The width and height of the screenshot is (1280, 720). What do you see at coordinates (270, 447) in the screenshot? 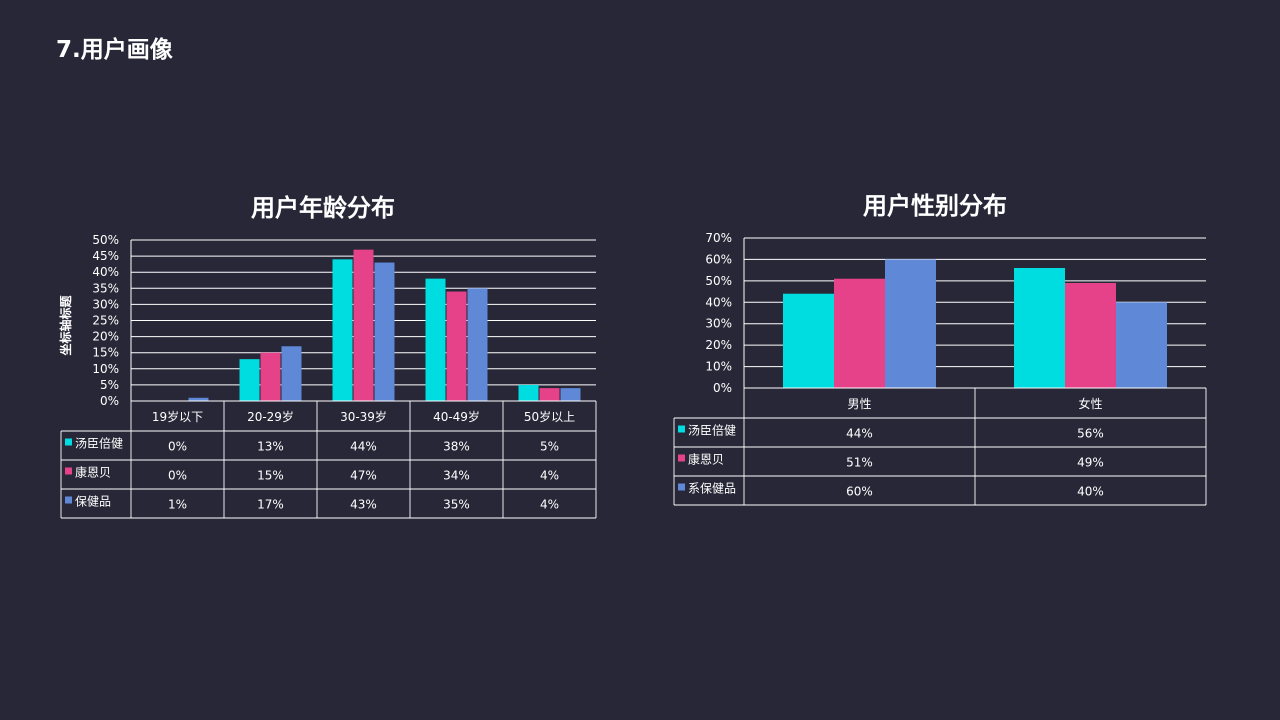
I see `age-data-label: 13%` at bounding box center [270, 447].